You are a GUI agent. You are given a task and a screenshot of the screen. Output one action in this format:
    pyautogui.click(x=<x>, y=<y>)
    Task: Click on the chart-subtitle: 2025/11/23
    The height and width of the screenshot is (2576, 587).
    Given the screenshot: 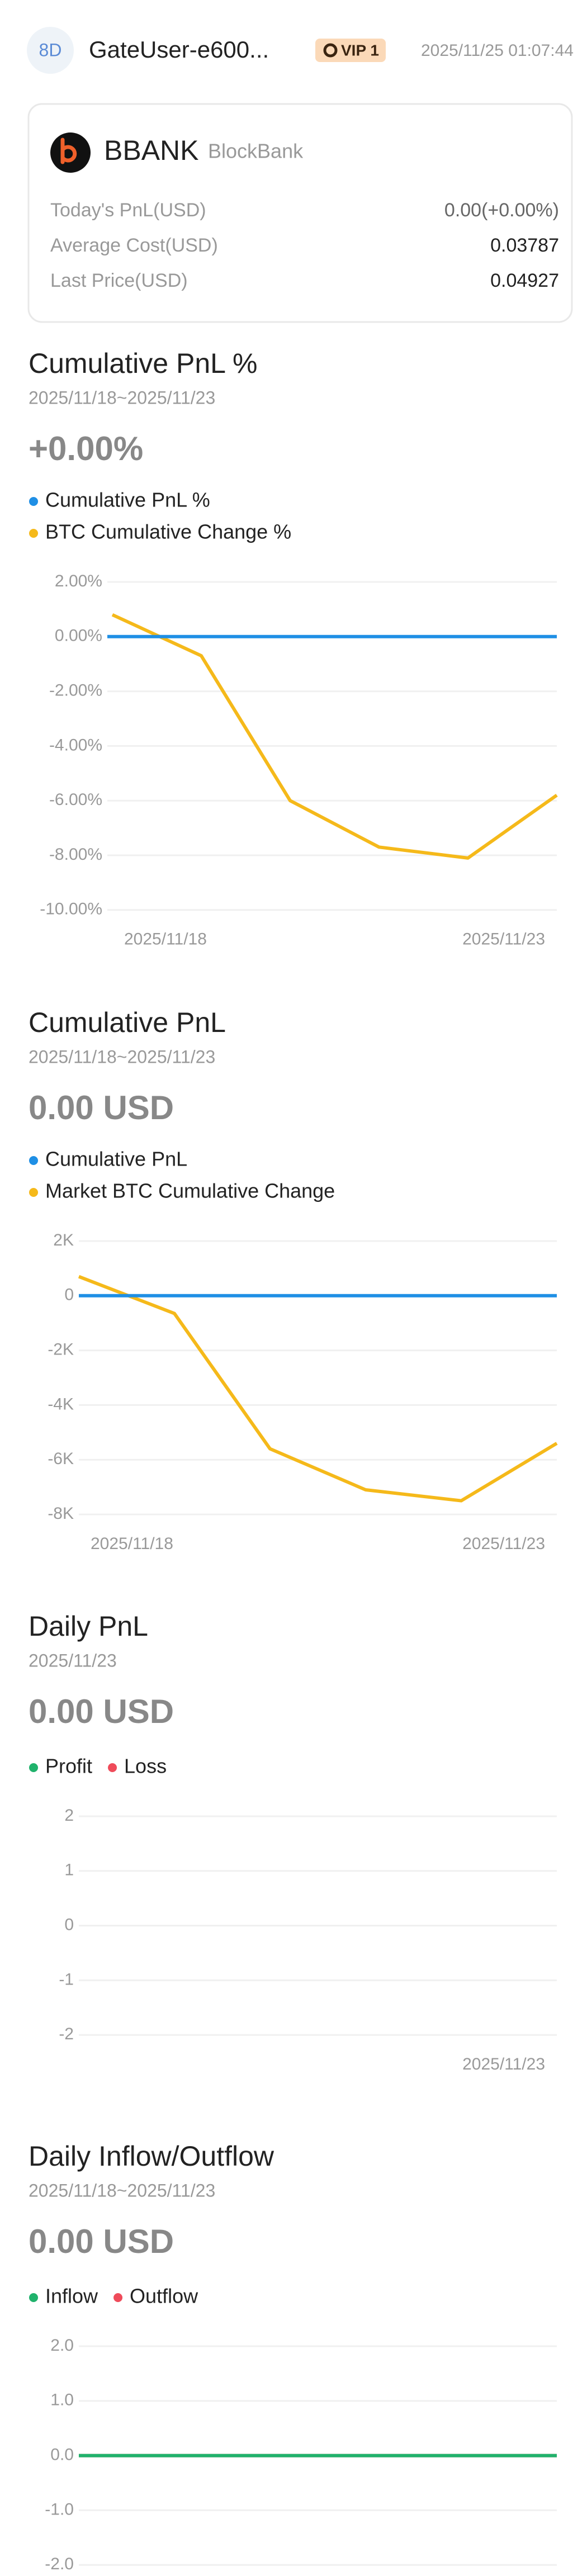 What is the action you would take?
    pyautogui.click(x=73, y=1660)
    